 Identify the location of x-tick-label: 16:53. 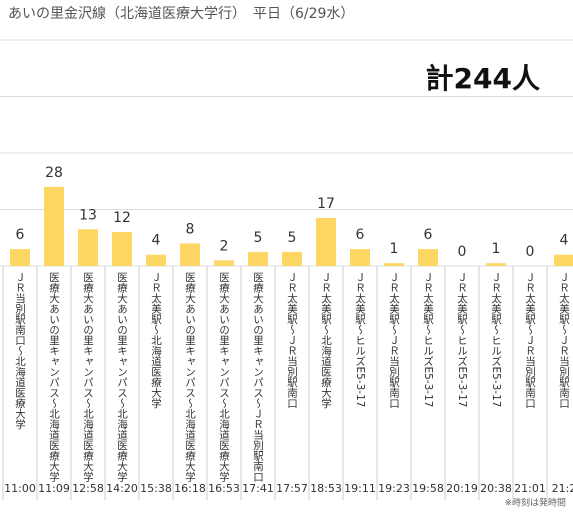
(224, 488).